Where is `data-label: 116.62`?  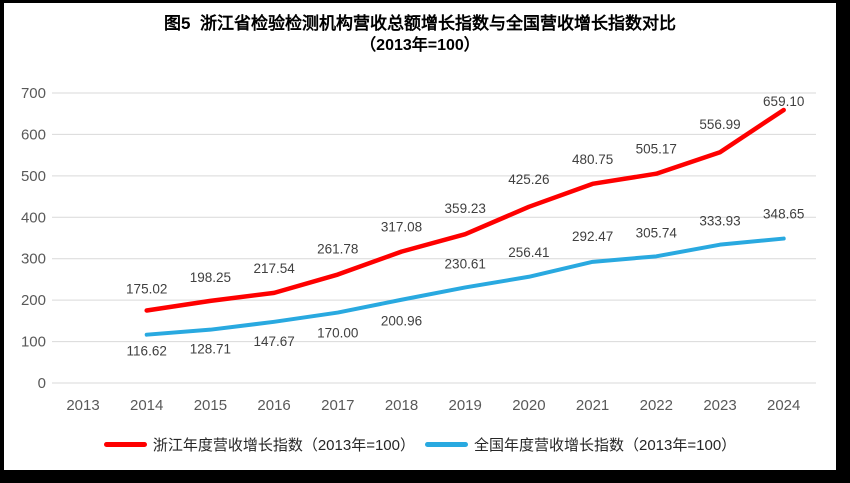 data-label: 116.62 is located at coordinates (147, 351).